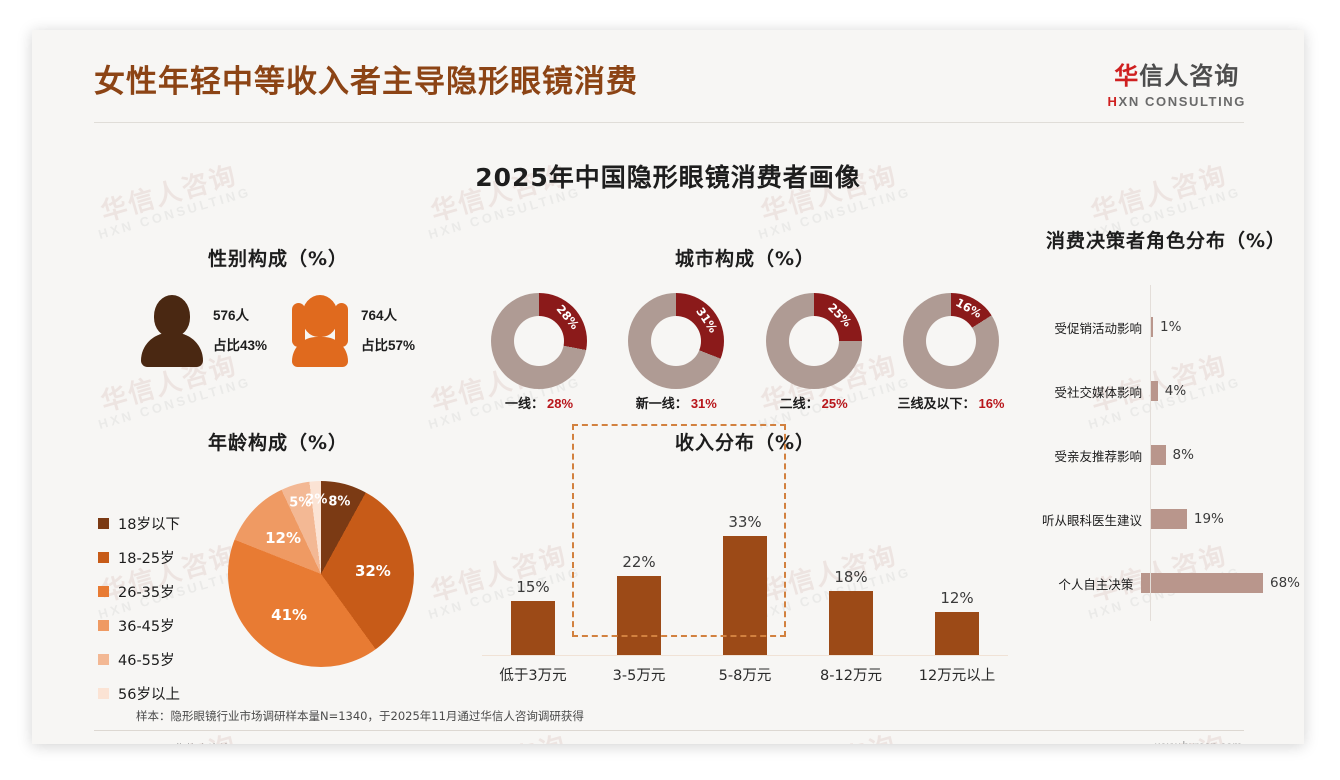 The width and height of the screenshot is (1340, 780). Describe the element at coordinates (289, 615) in the screenshot. I see `pie-value-label: 41%` at that location.